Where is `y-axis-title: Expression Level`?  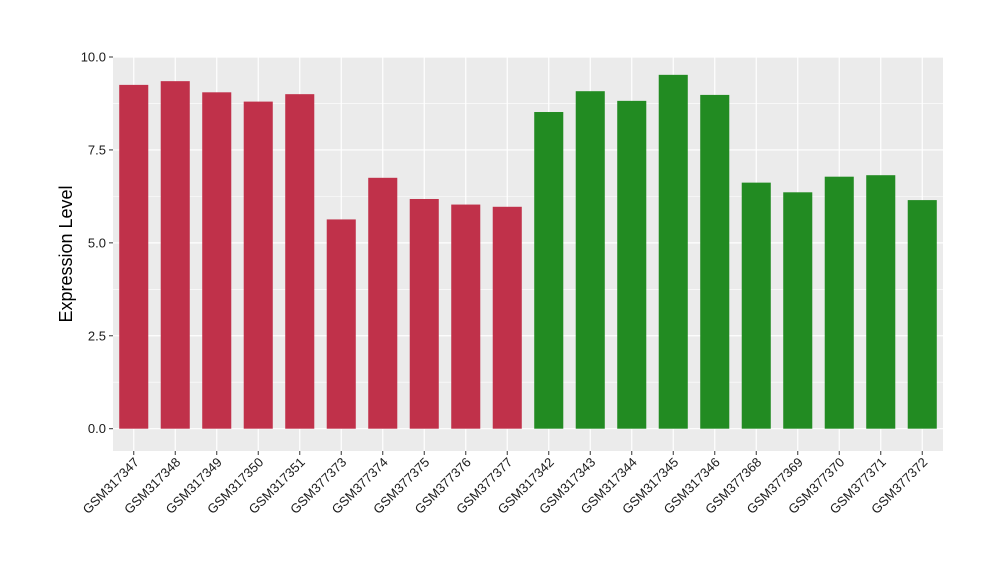 y-axis-title: Expression Level is located at coordinates (66, 253).